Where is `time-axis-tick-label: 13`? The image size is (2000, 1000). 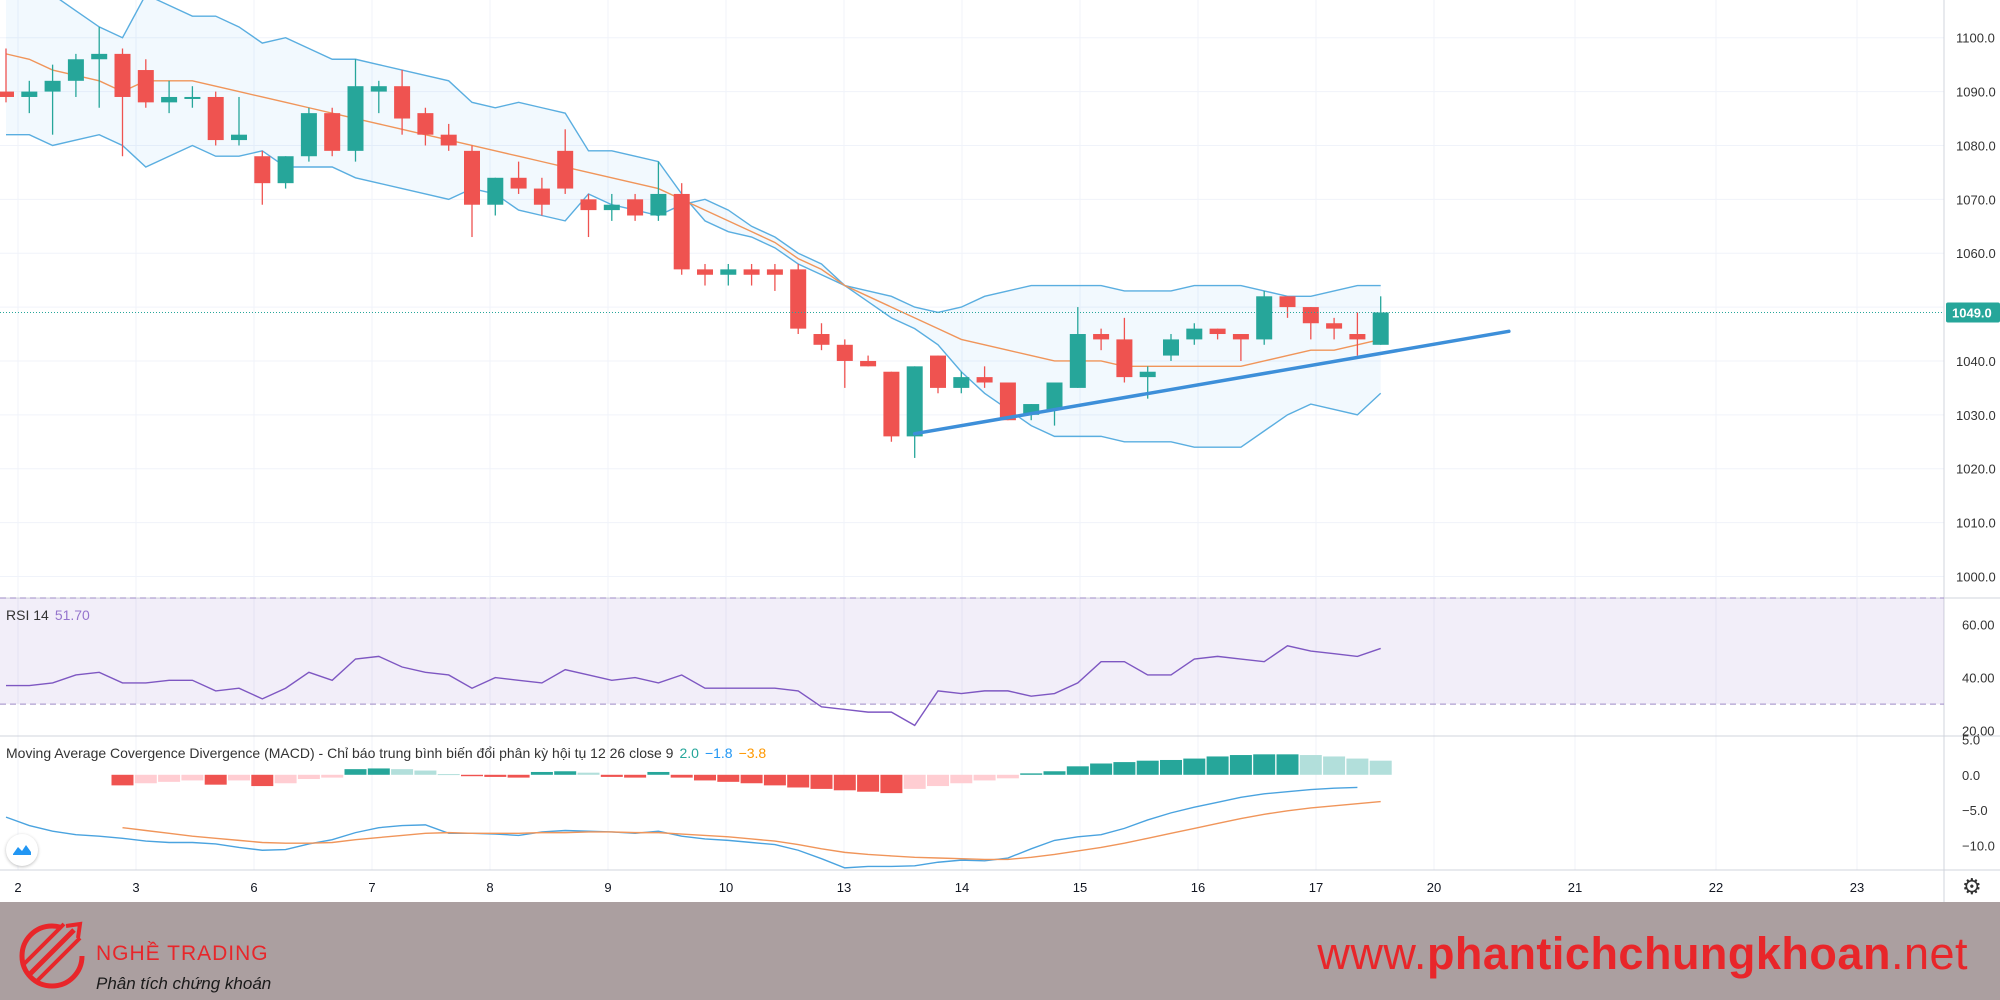
time-axis-tick-label: 13 is located at coordinates (844, 887).